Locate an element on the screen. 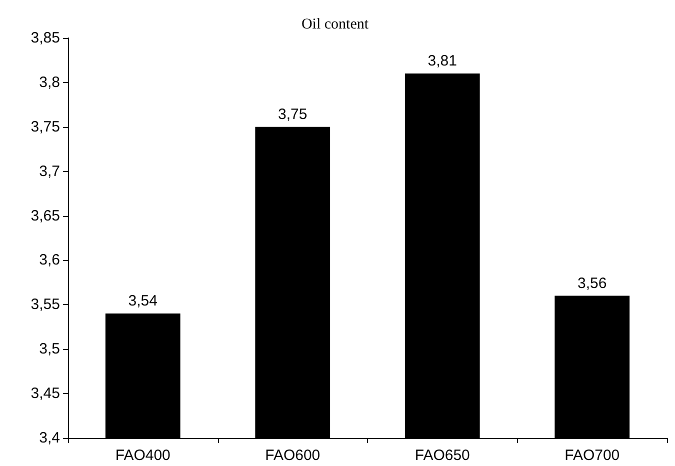 The width and height of the screenshot is (675, 466). y-tick-label: 3,85 is located at coordinates (45, 38).